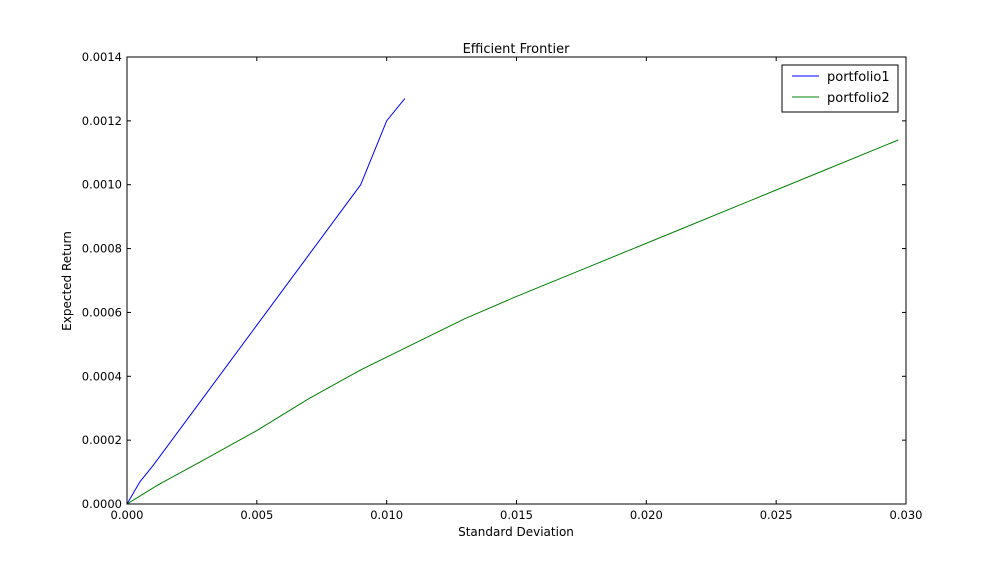 This screenshot has width=1008, height=580. What do you see at coordinates (102, 504) in the screenshot?
I see `y-tick-label: 0.0000` at bounding box center [102, 504].